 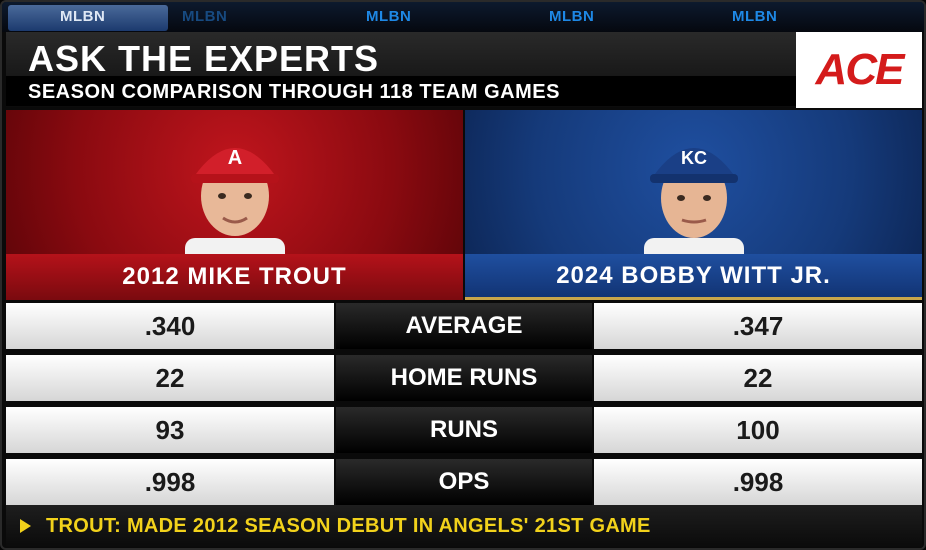 I want to click on stat-right-value: 100, so click(x=758, y=430).